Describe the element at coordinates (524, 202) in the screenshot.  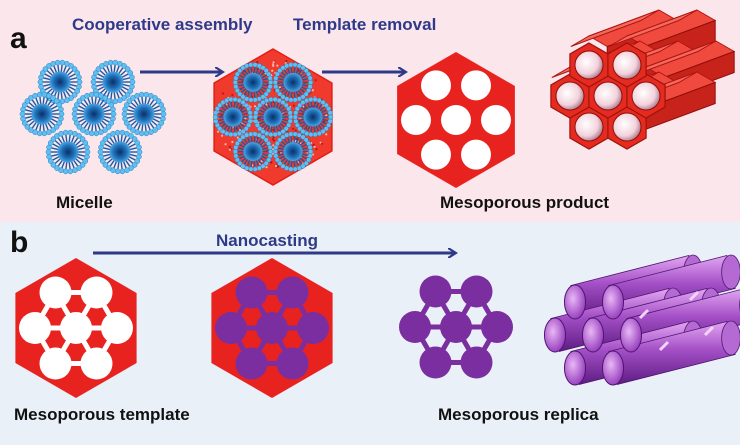
I see `label-mesoporous-product: Mesoporous product` at that location.